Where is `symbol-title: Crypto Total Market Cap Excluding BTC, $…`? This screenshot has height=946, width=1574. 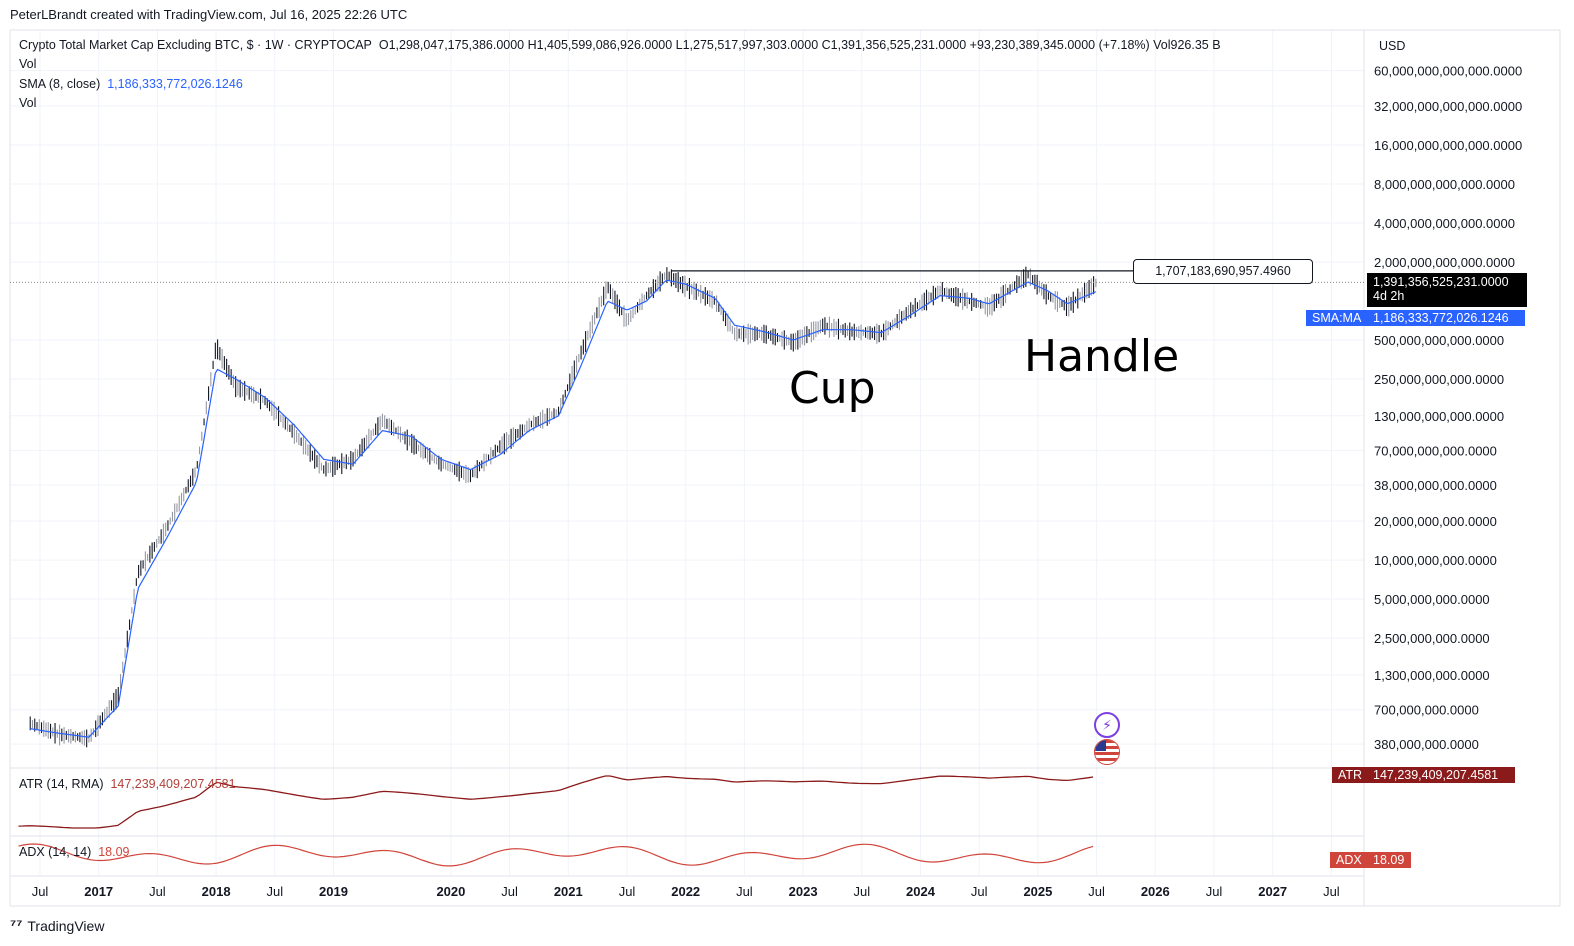
symbol-title: Crypto Total Market Cap Excluding BTC, $… is located at coordinates (195, 45).